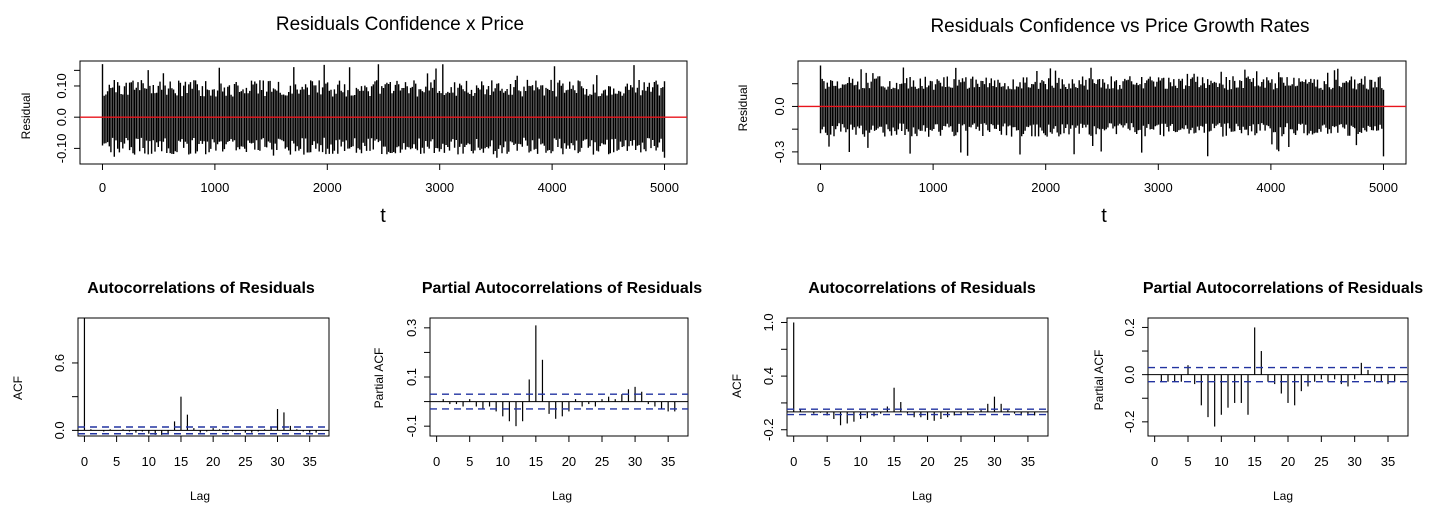 This screenshot has width=1455, height=505. I want to click on plot-area: 0 5 10 15 20 25 30 35 -0.2 0.4 1.0, so click(905, 391).